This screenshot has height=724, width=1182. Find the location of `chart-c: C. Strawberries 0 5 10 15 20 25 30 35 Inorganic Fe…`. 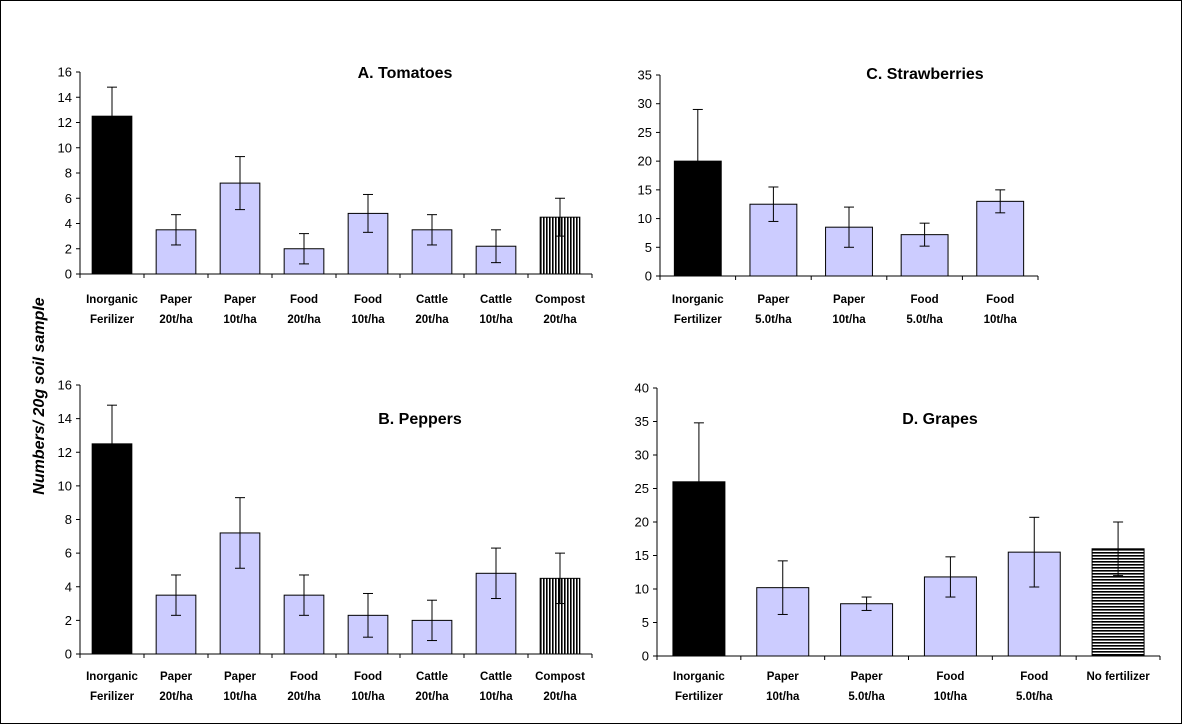

chart-c: C. Strawberries 0 5 10 15 20 25 30 35 Inorganic Fe… is located at coordinates (838, 196).